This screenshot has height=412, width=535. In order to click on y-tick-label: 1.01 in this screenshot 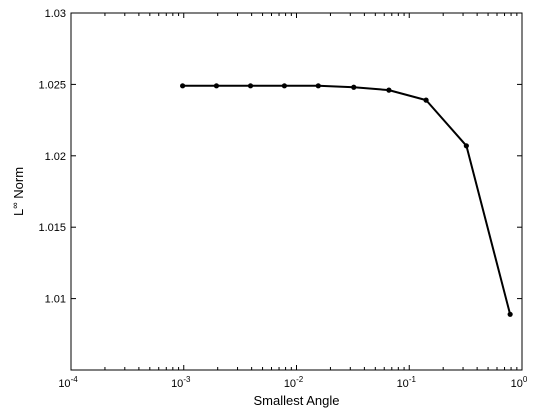, I will do `click(55, 300)`.